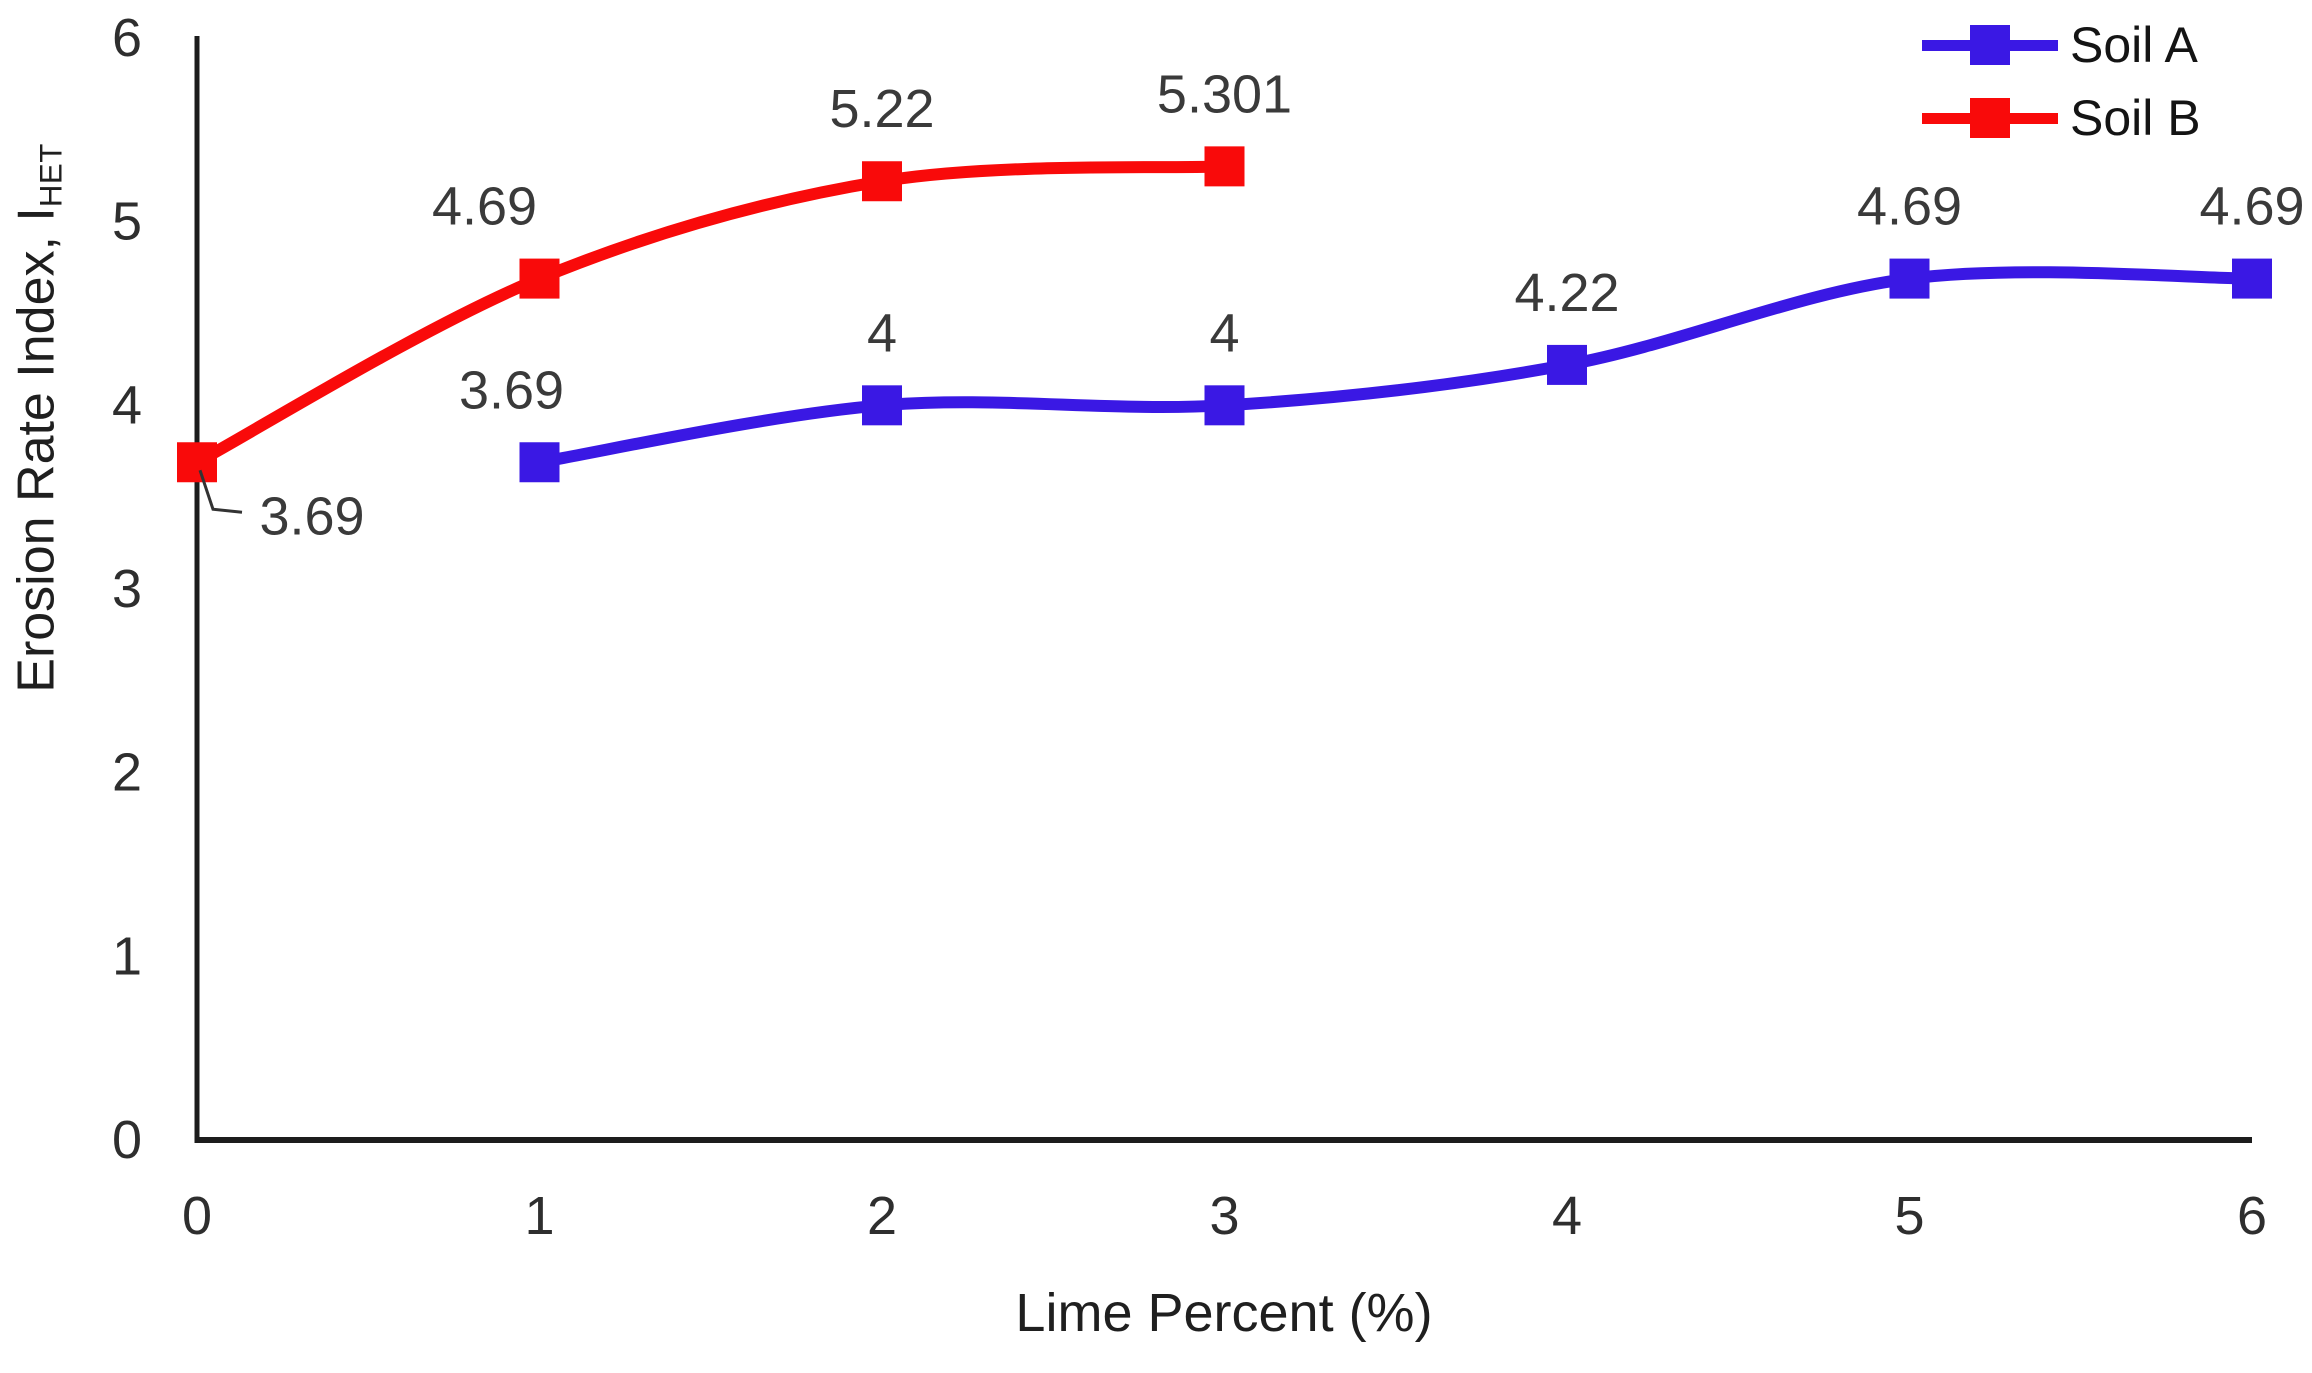 This screenshot has height=1373, width=2312. I want to click on x-tick-label: 1, so click(539, 1216).